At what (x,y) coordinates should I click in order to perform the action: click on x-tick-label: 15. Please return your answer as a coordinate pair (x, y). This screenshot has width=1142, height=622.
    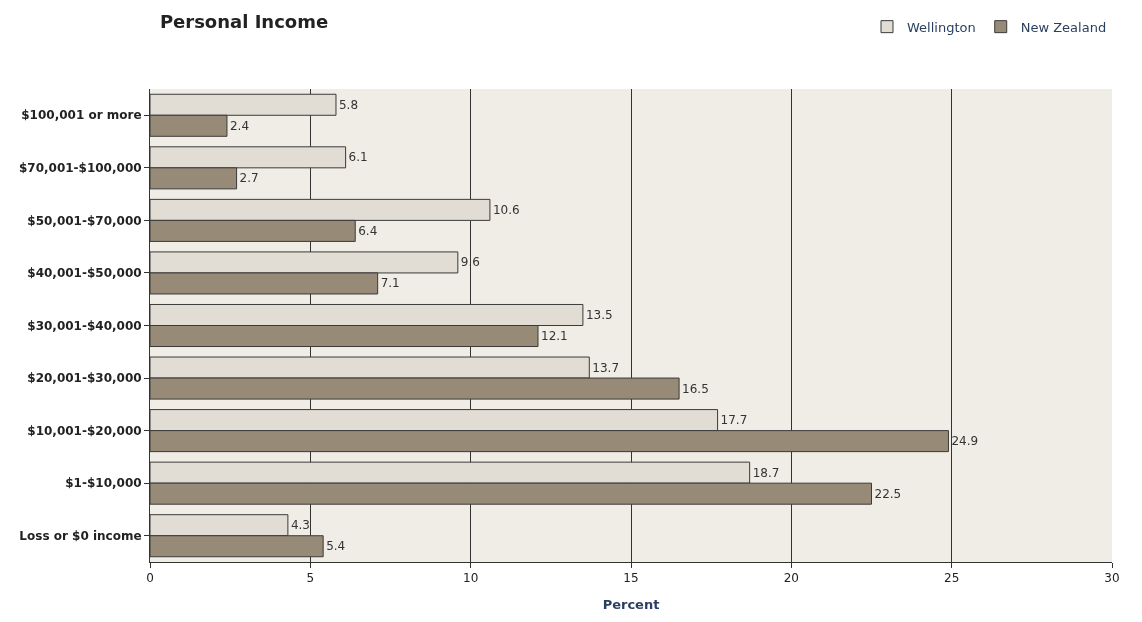
    Looking at the image, I should click on (631, 578).